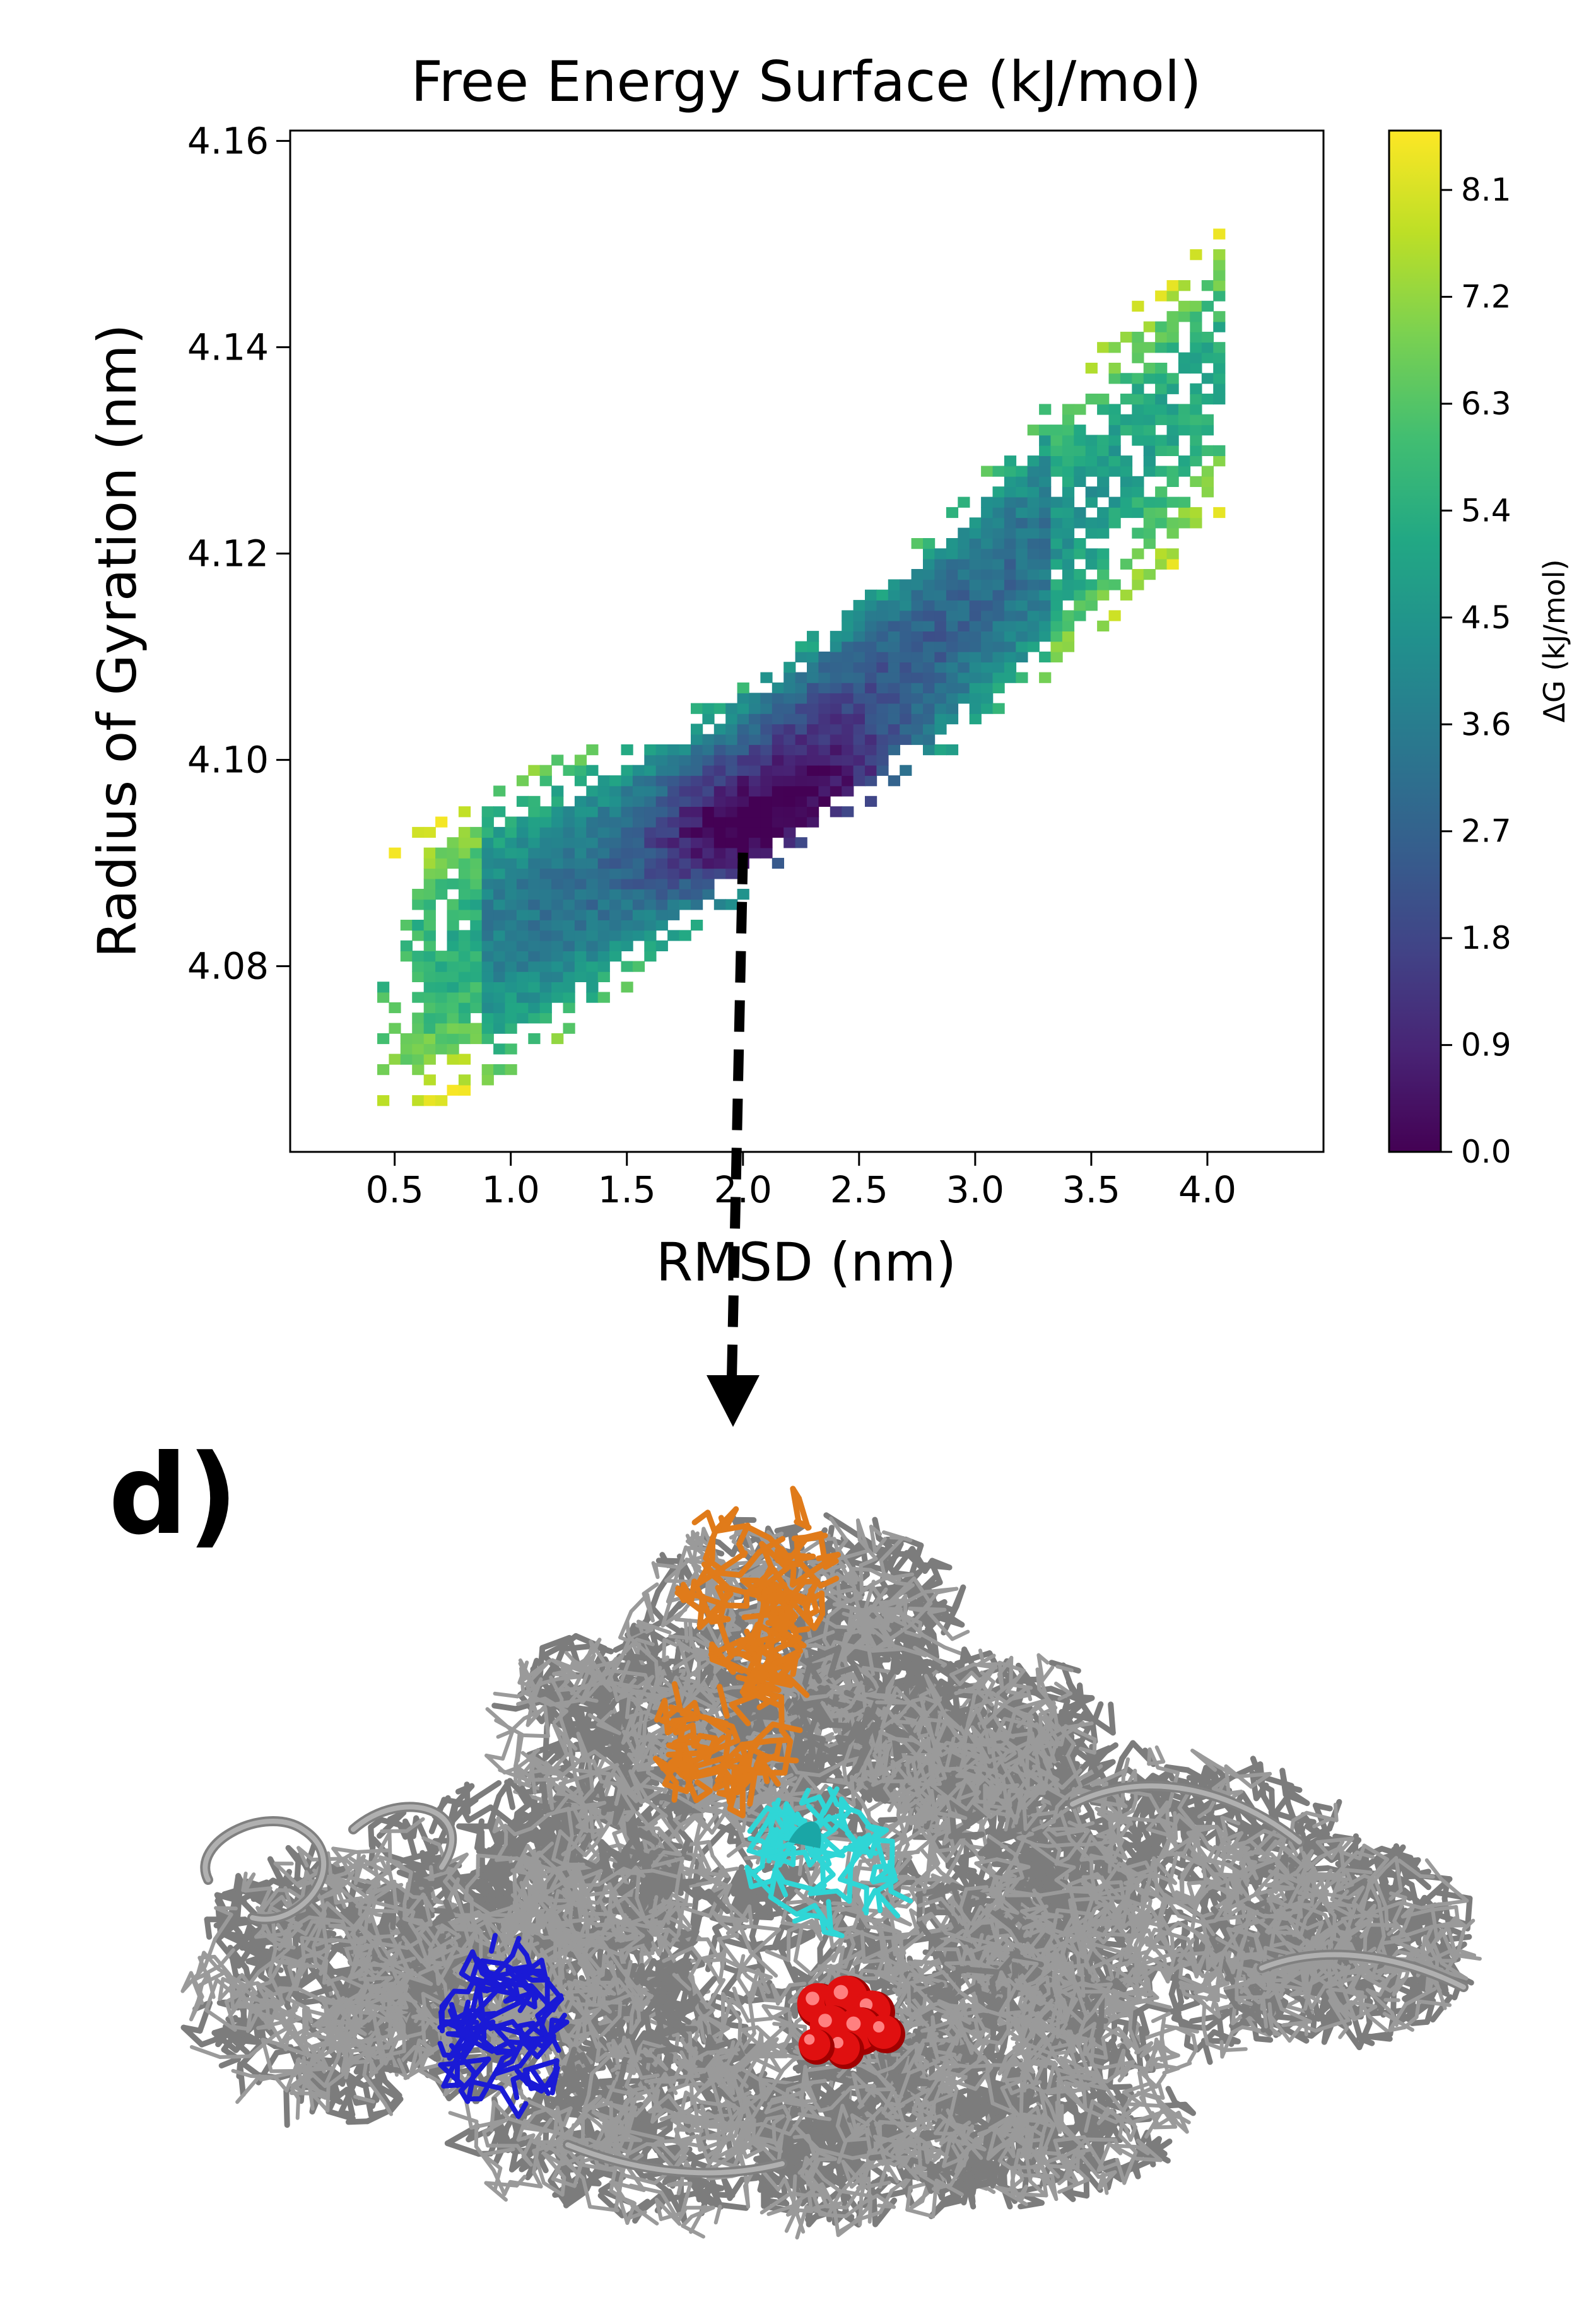 The image size is (1596, 2317). What do you see at coordinates (1486, 1045) in the screenshot?
I see `colorbar-tick-label: 0.9` at bounding box center [1486, 1045].